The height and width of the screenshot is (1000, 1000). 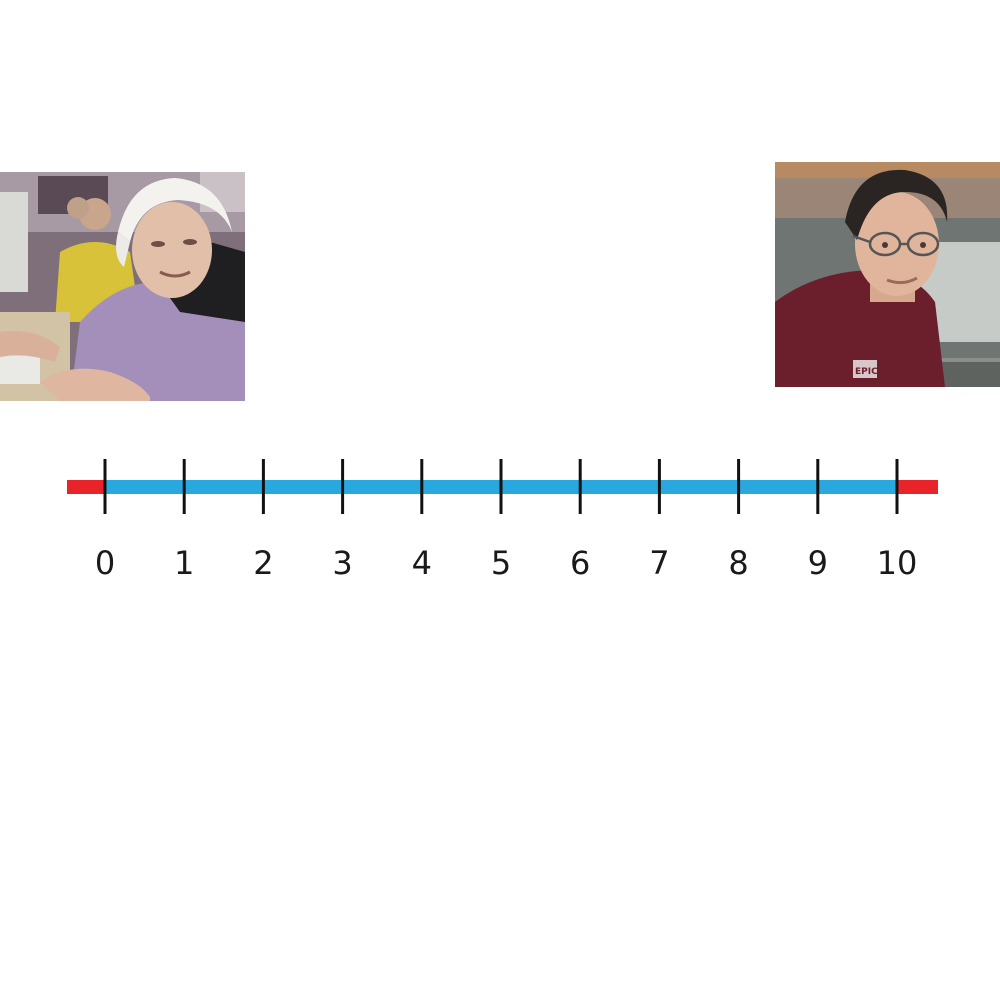 What do you see at coordinates (502, 520) in the screenshot?
I see `number-line: 0 1 2 3 4 5 6 7 8 9 10` at bounding box center [502, 520].